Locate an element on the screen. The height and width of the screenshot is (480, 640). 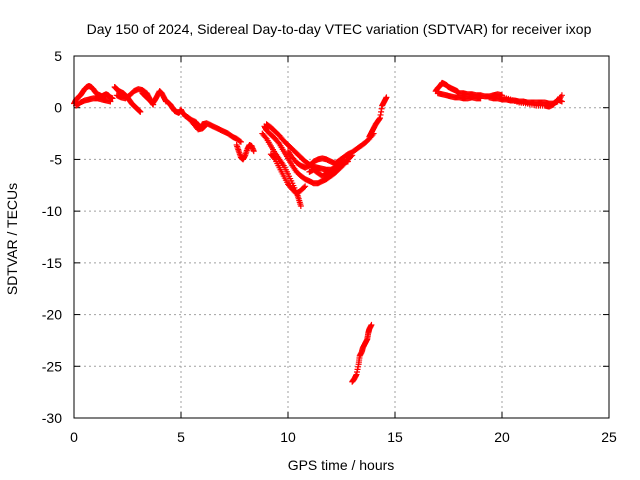
y-tick-label: -5 is located at coordinates (56, 159).